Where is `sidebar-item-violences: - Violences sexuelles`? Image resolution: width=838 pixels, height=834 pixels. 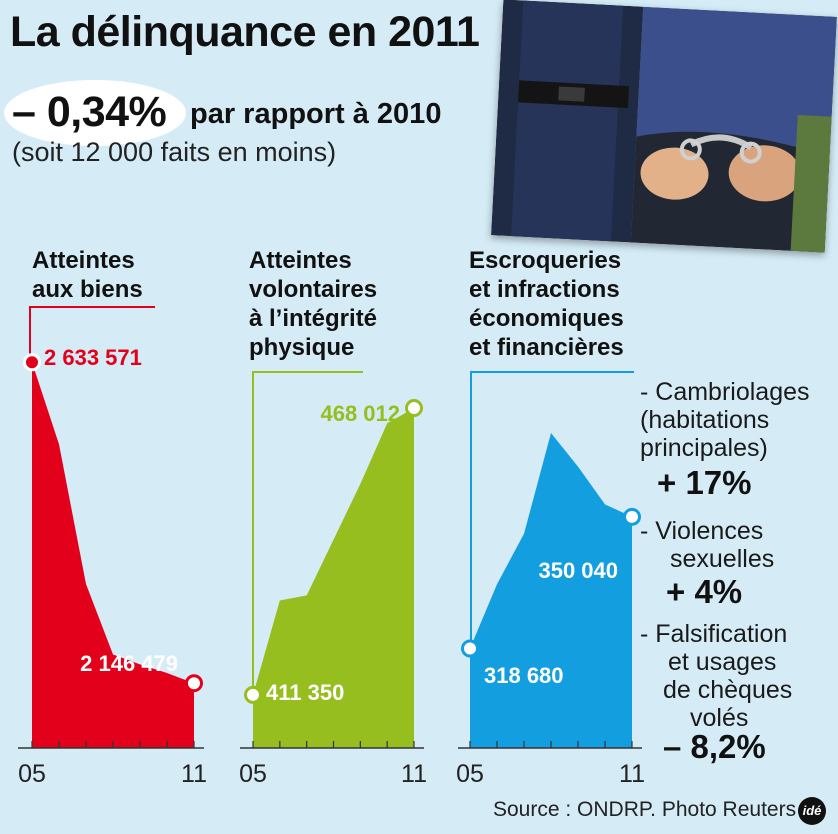 sidebar-item-violences: - Violences sexuelles is located at coordinates (707, 545).